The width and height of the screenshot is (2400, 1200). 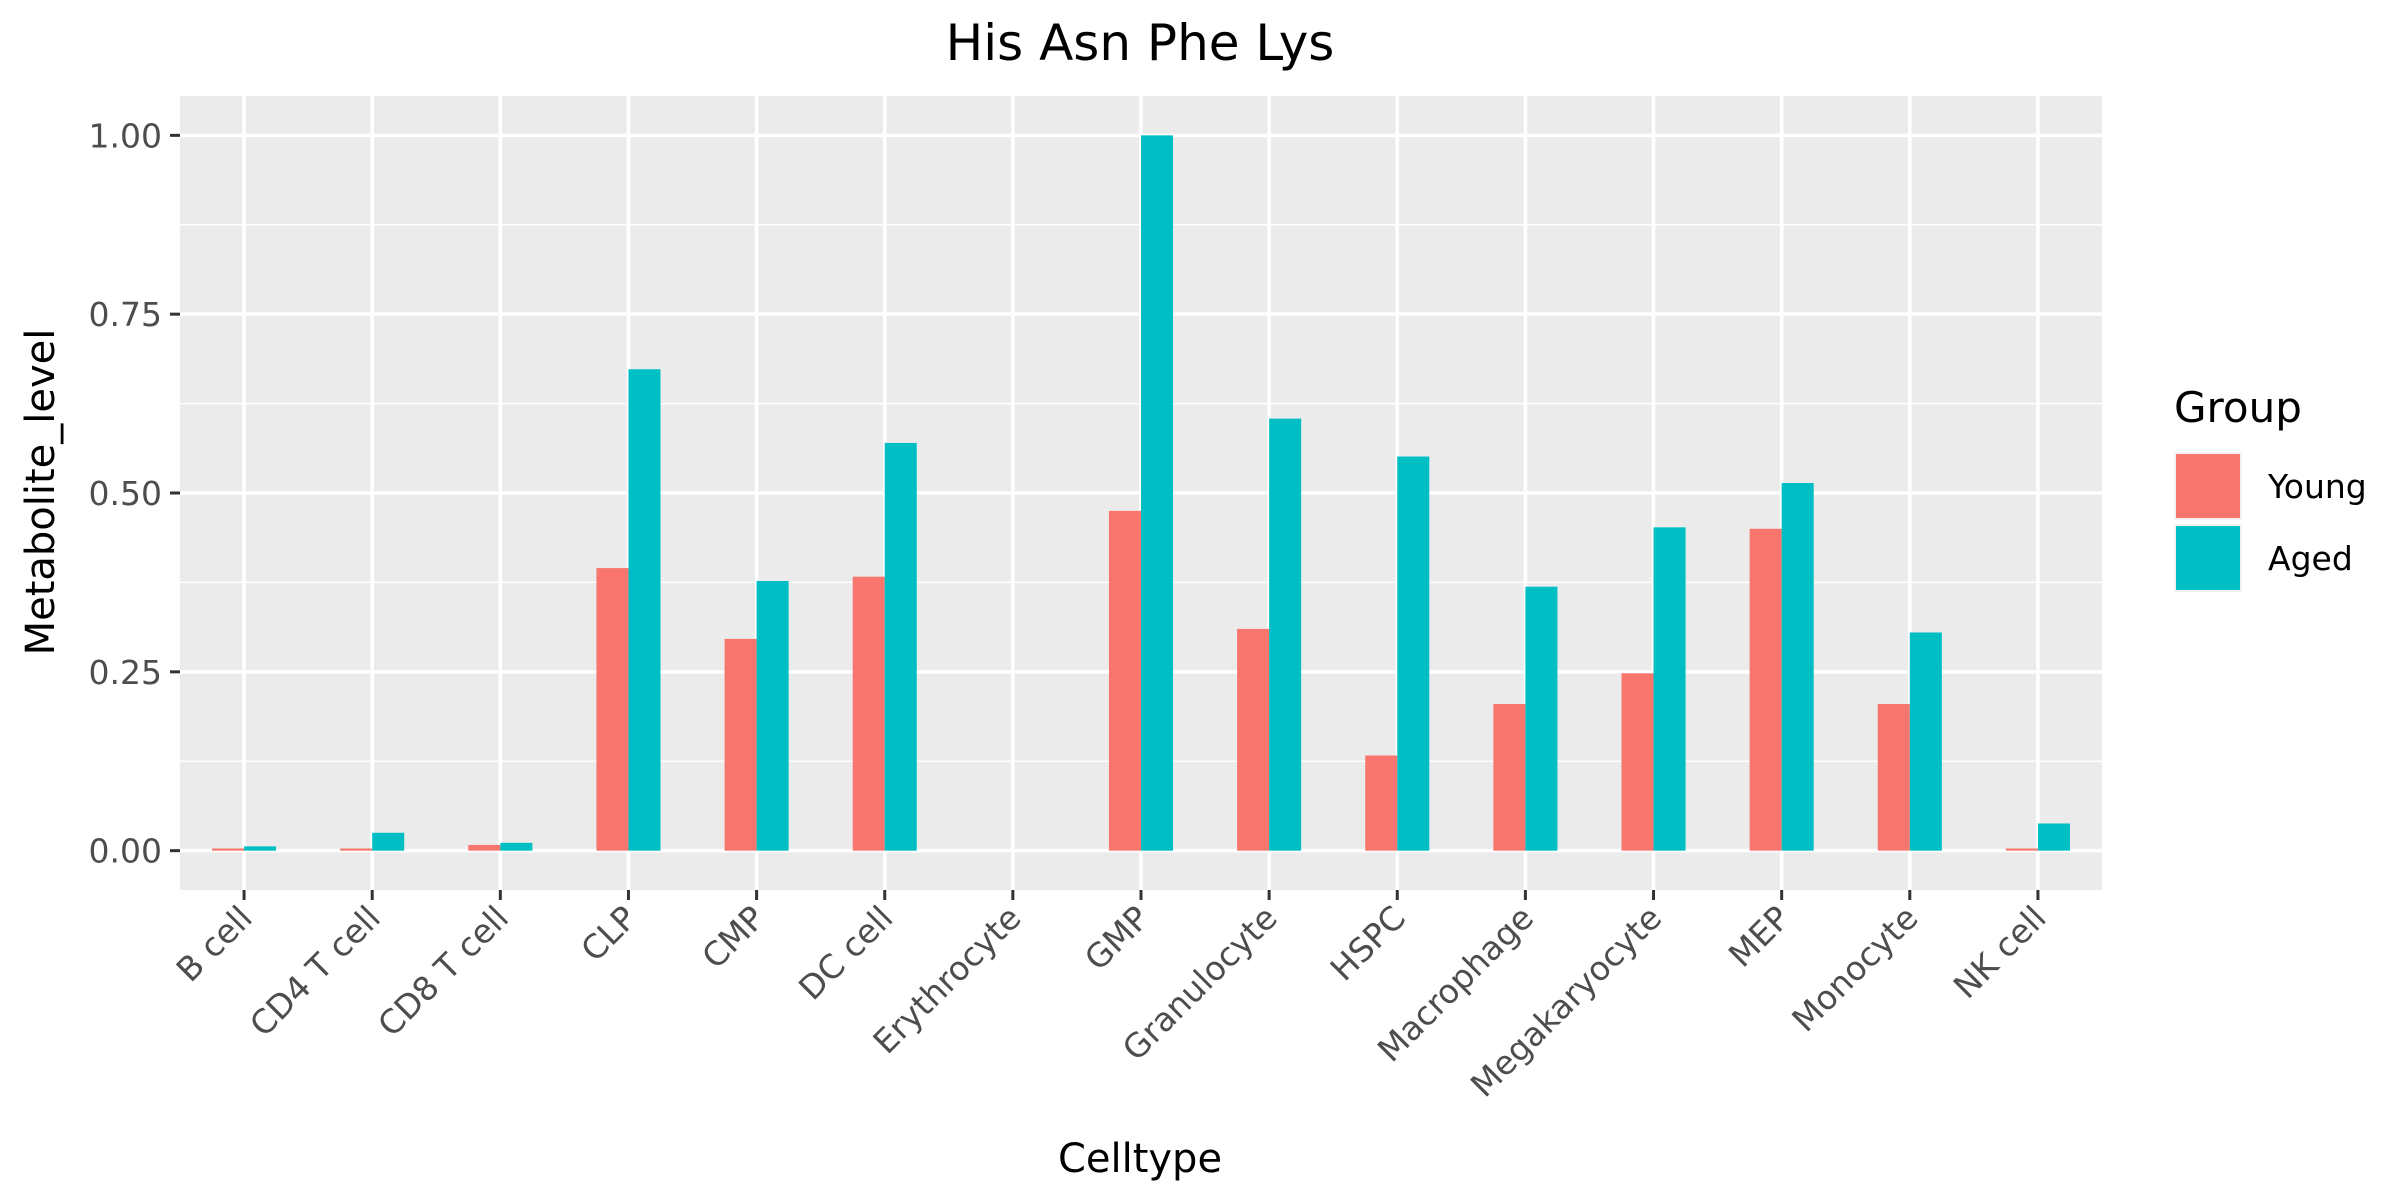 What do you see at coordinates (228, 849) in the screenshot?
I see `bar-young-b-cell` at bounding box center [228, 849].